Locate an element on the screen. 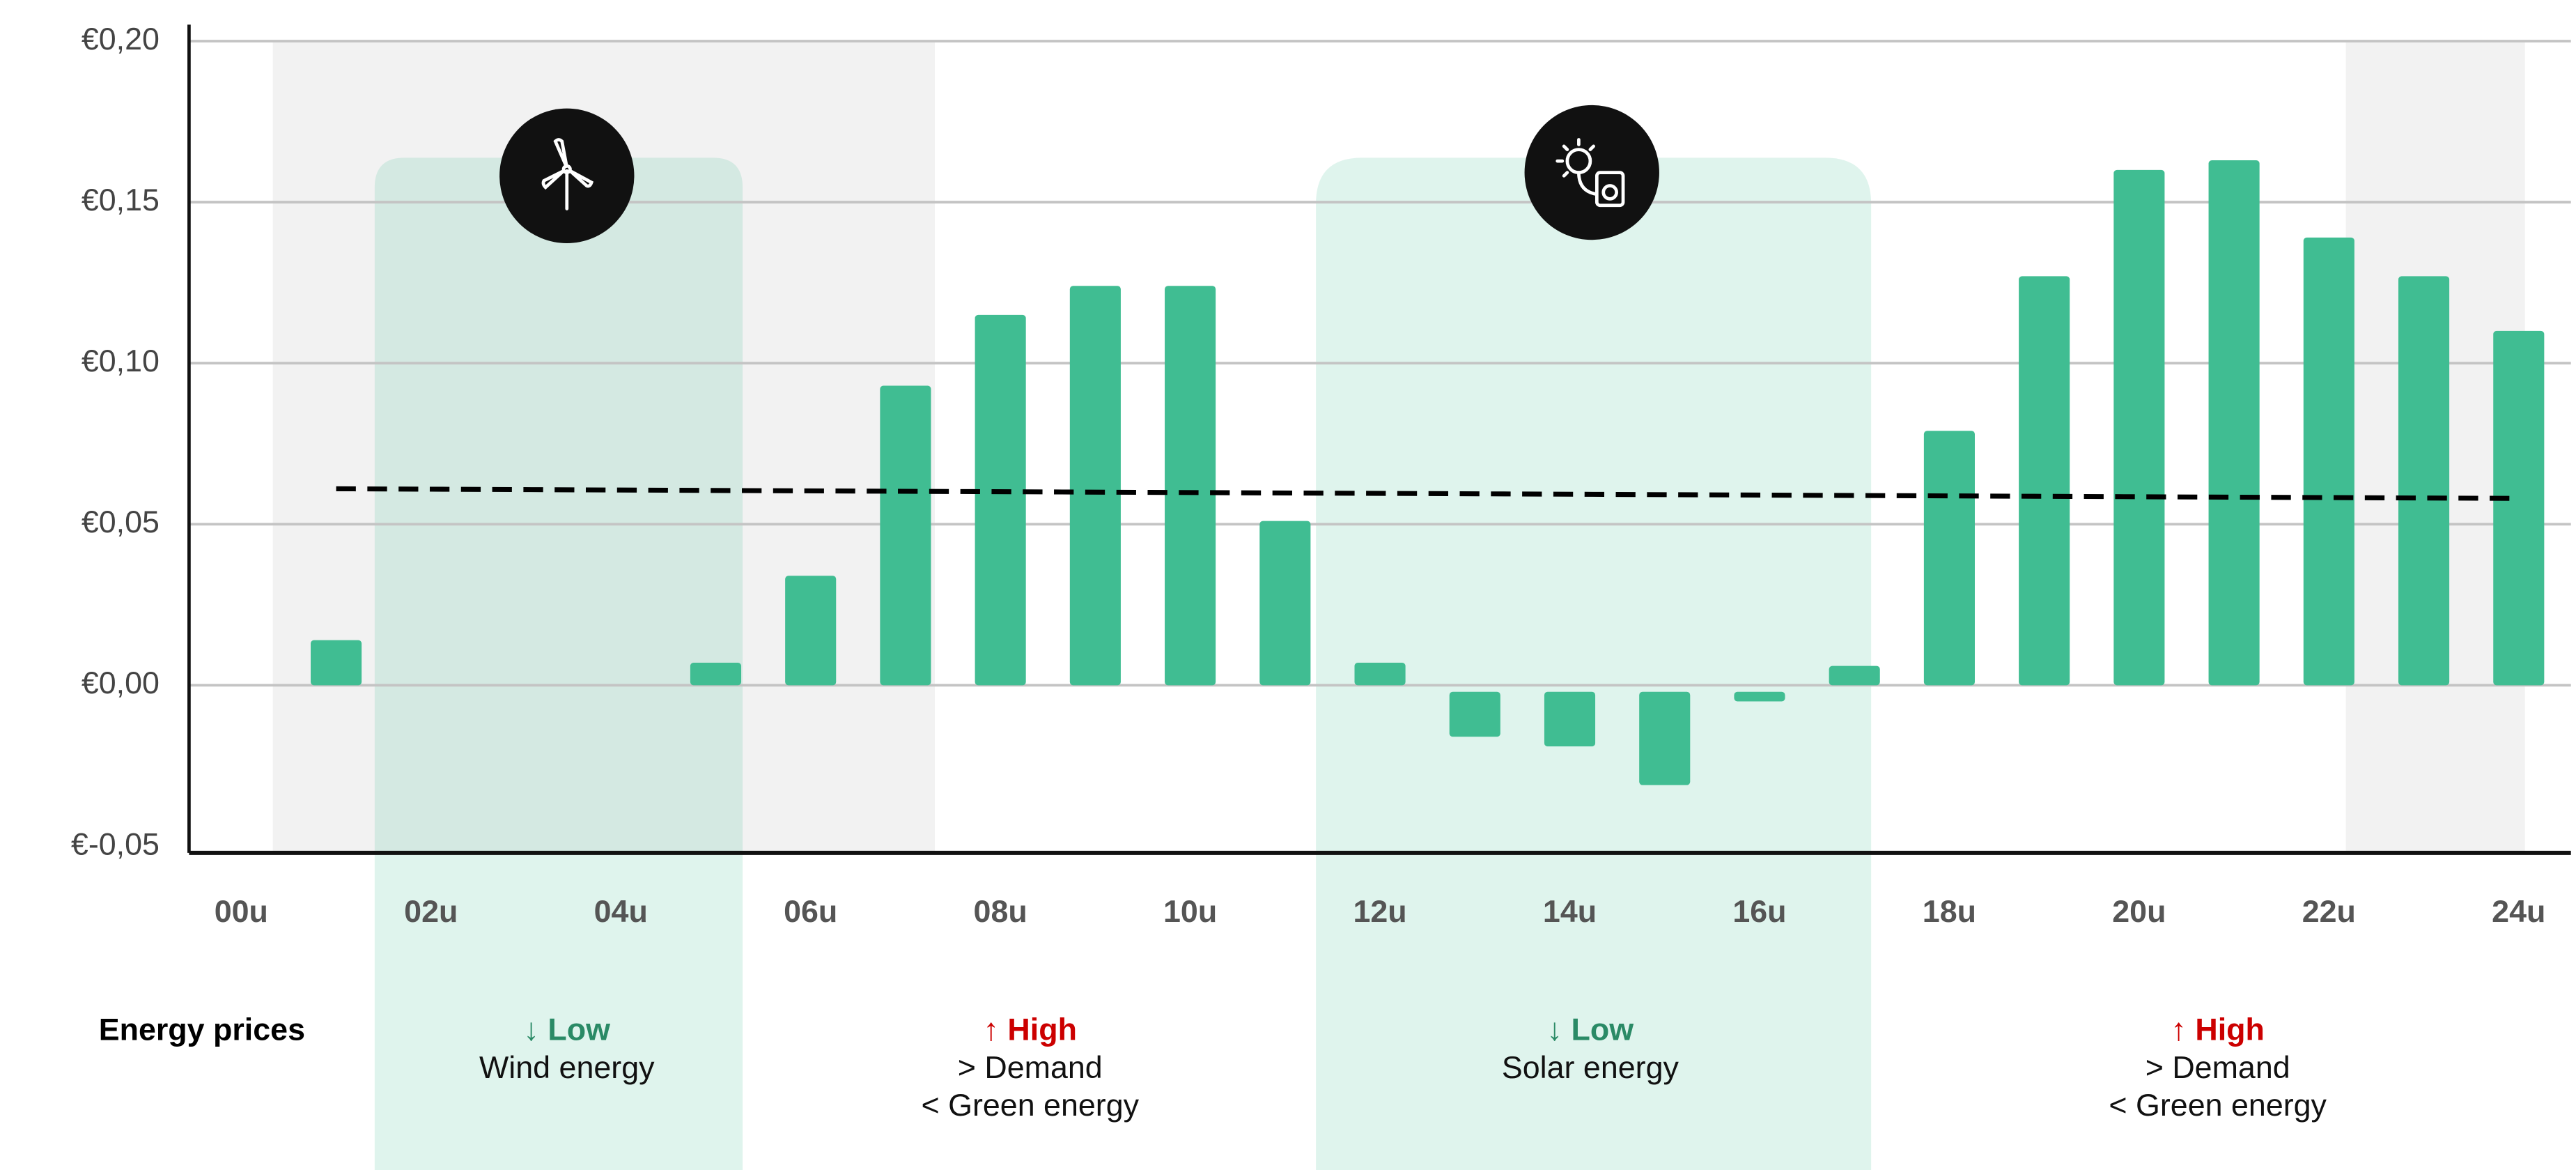  note-line: Solar energy is located at coordinates (1590, 1067).